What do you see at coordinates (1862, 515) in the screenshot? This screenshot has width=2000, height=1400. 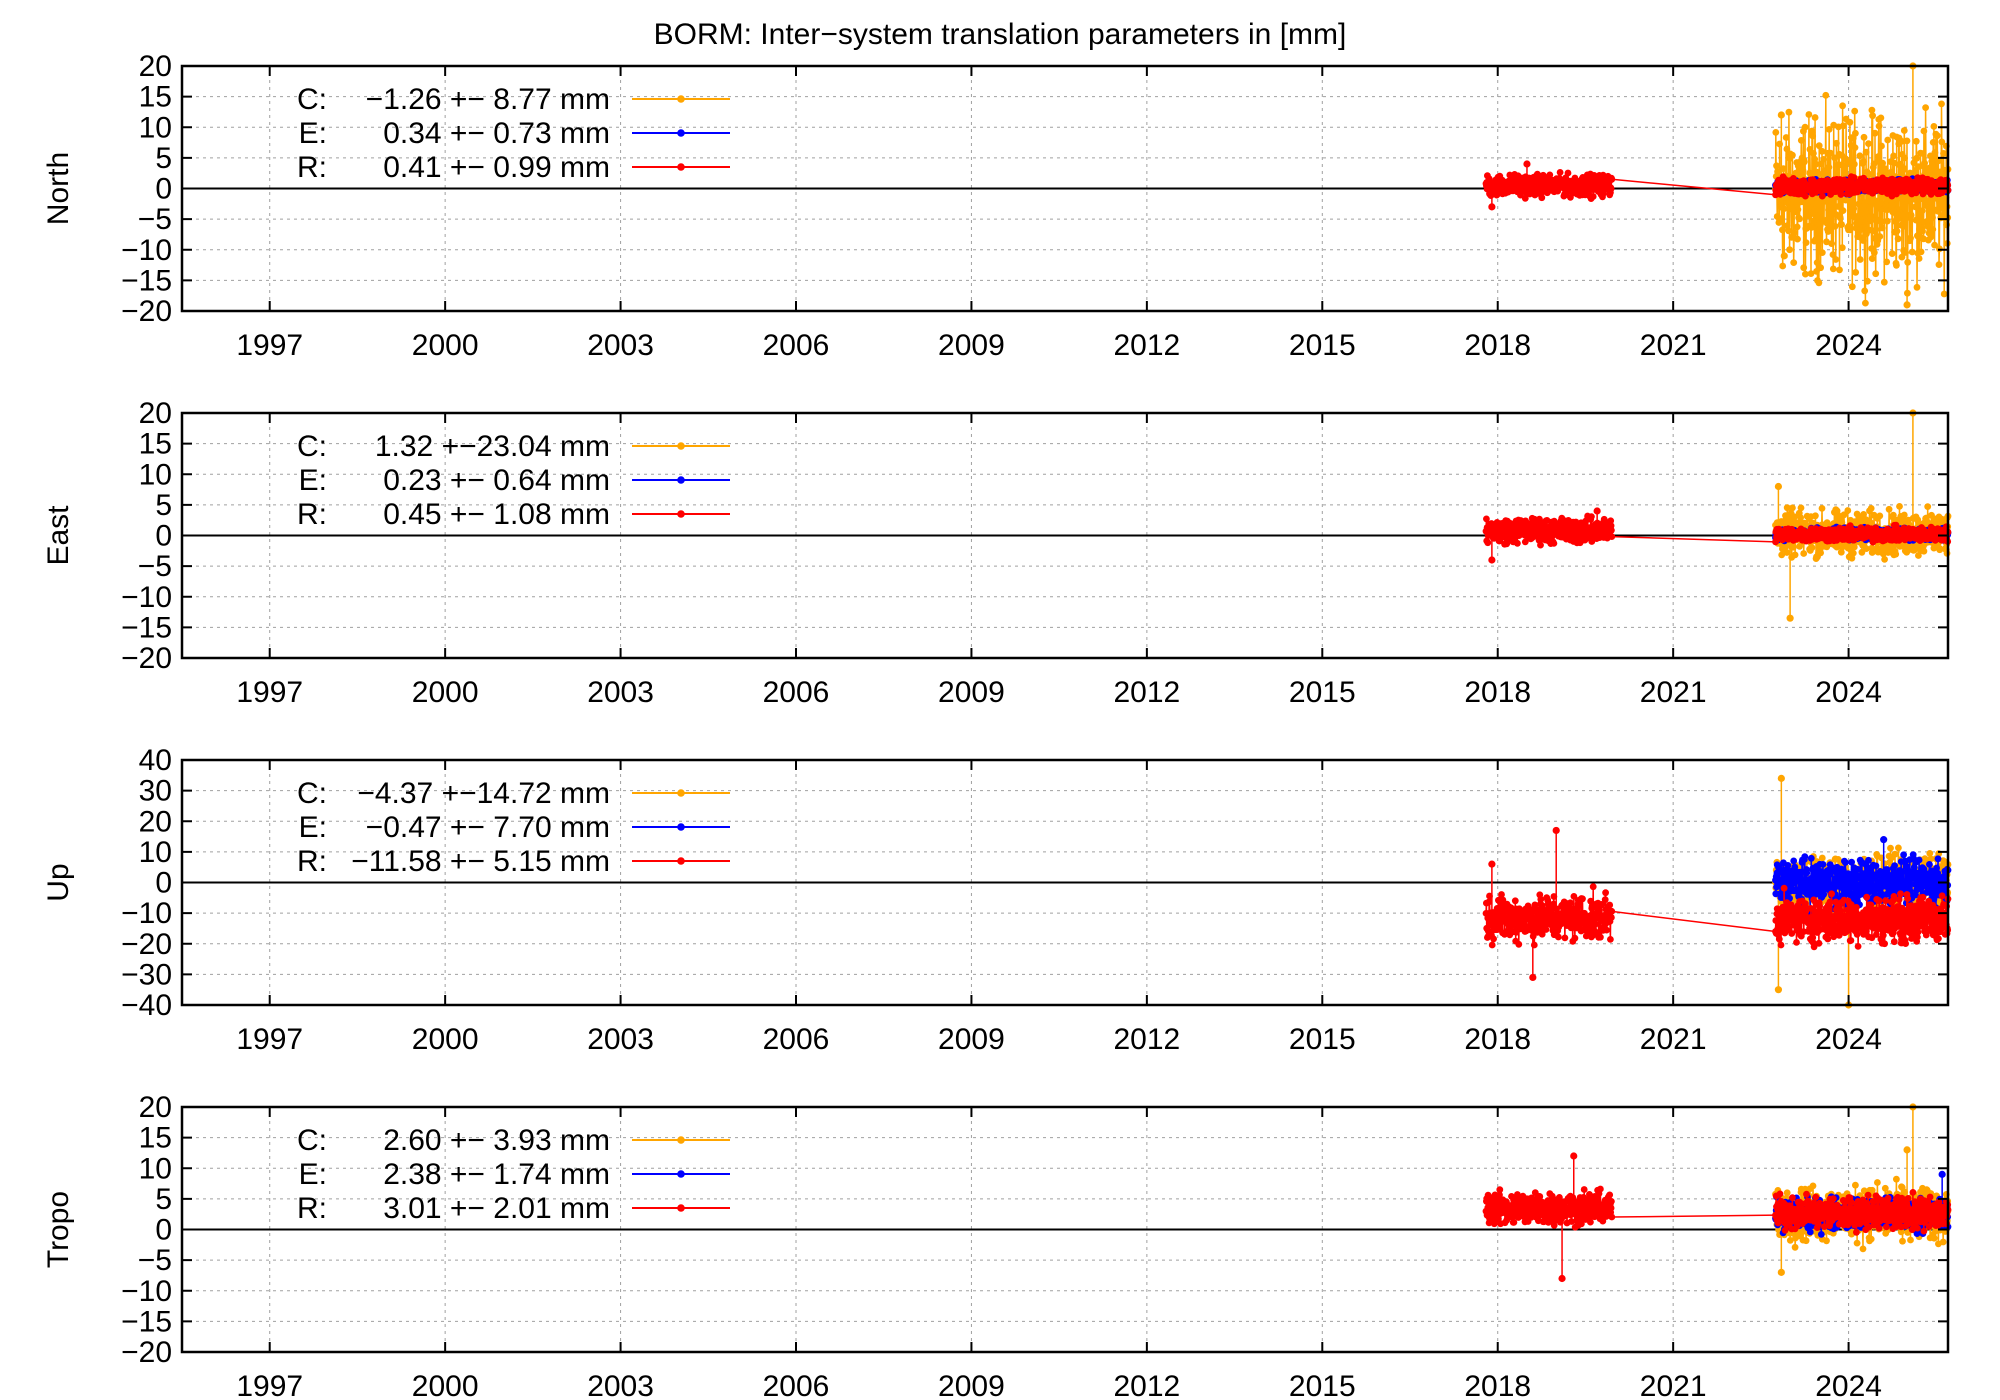 I see `series-C` at bounding box center [1862, 515].